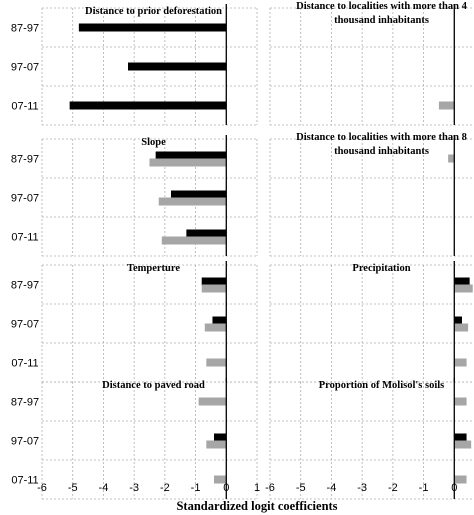 This screenshot has width=474, height=515. Describe the element at coordinates (458, 320) in the screenshot. I see `bar-dark-p6-r2` at that location.